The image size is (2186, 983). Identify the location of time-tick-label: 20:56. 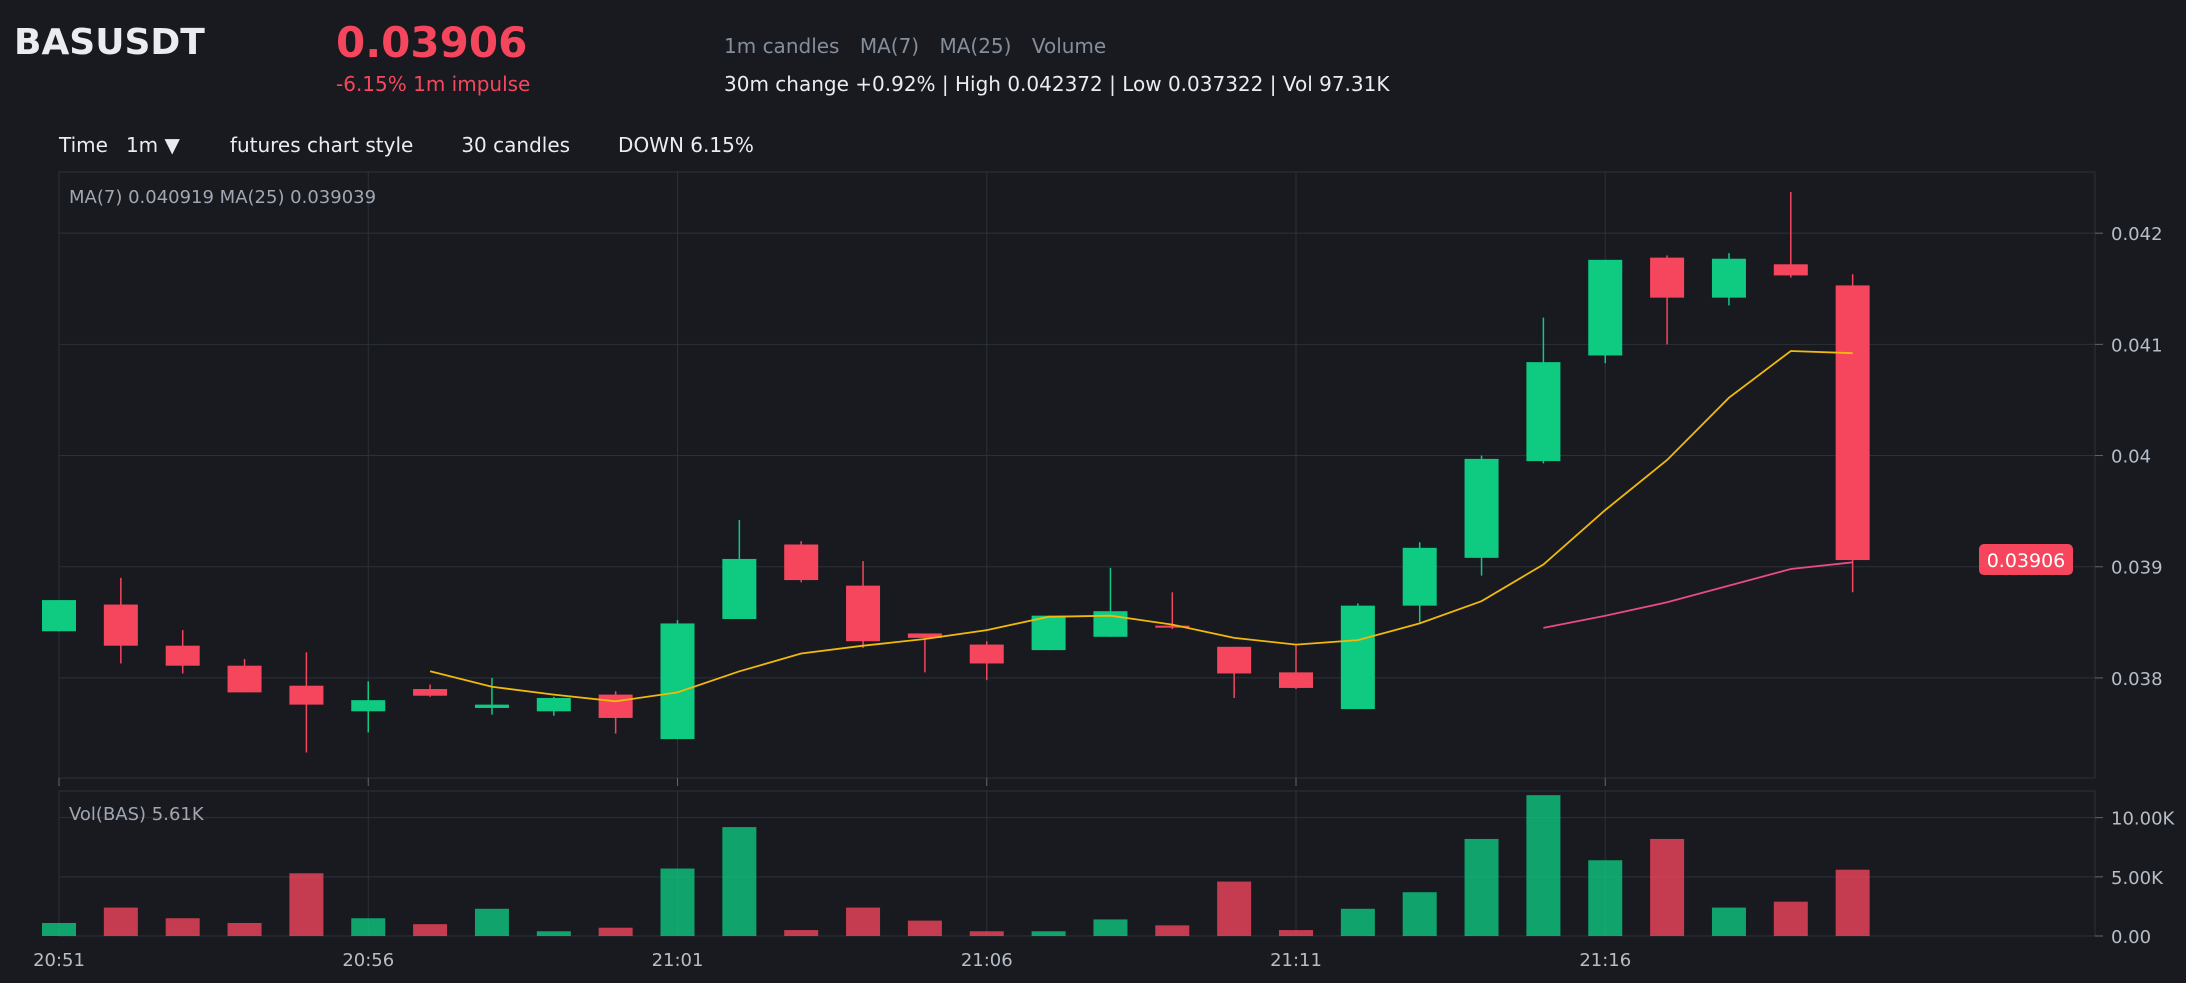
(368, 960).